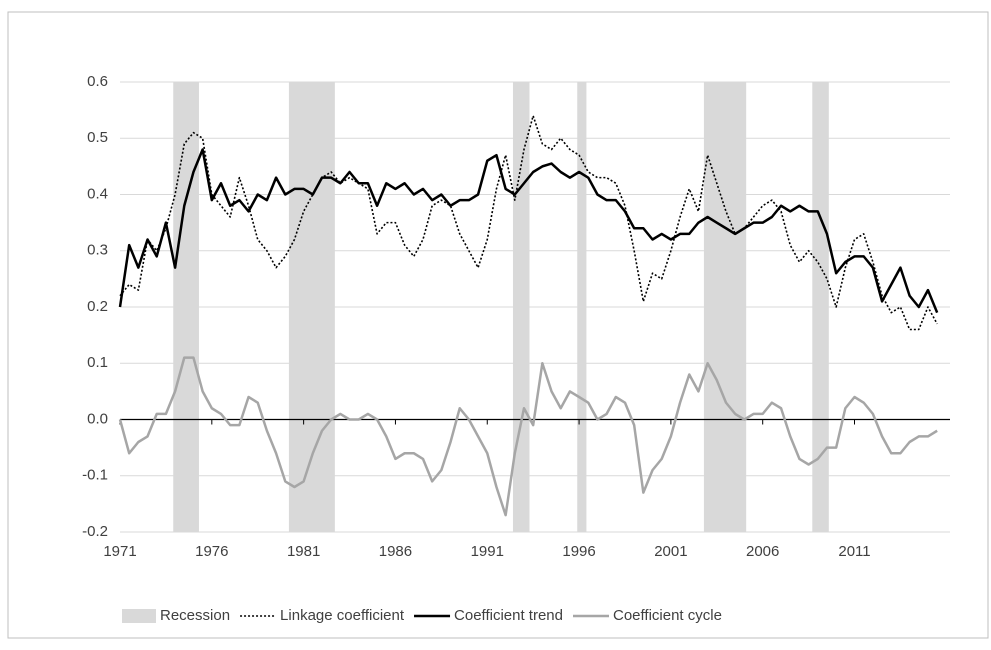  I want to click on y-tick-label: 0.2, so click(97, 306).